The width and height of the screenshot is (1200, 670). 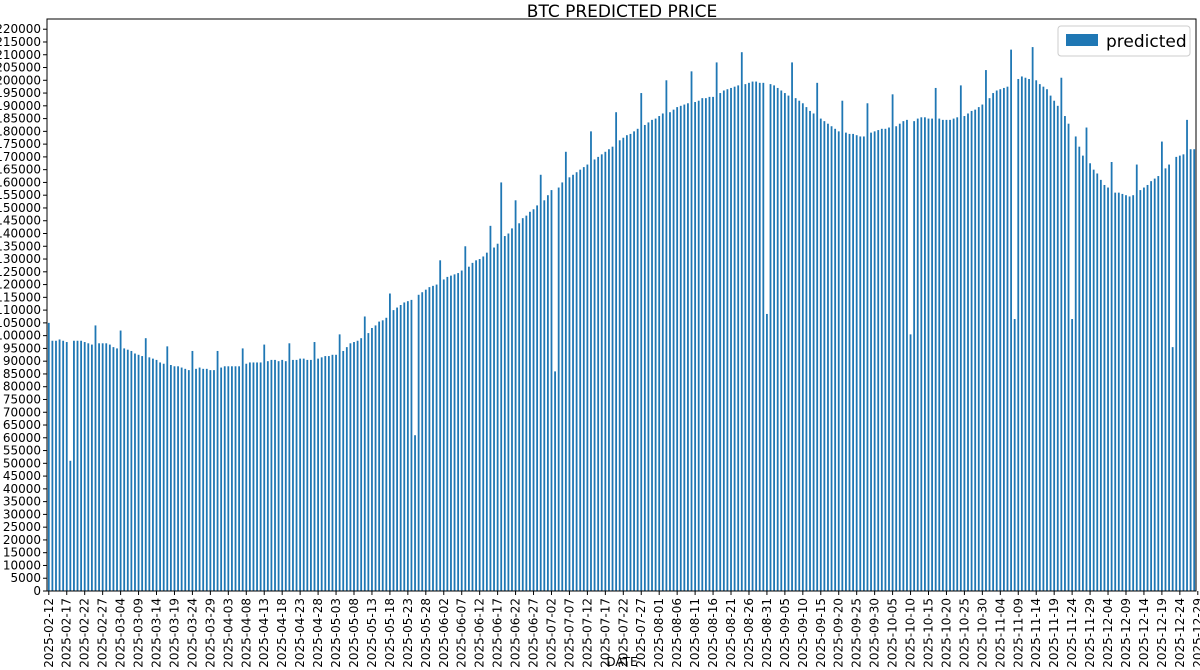 I want to click on x-tick-label-52: 2025-10-30, so click(x=982, y=633).